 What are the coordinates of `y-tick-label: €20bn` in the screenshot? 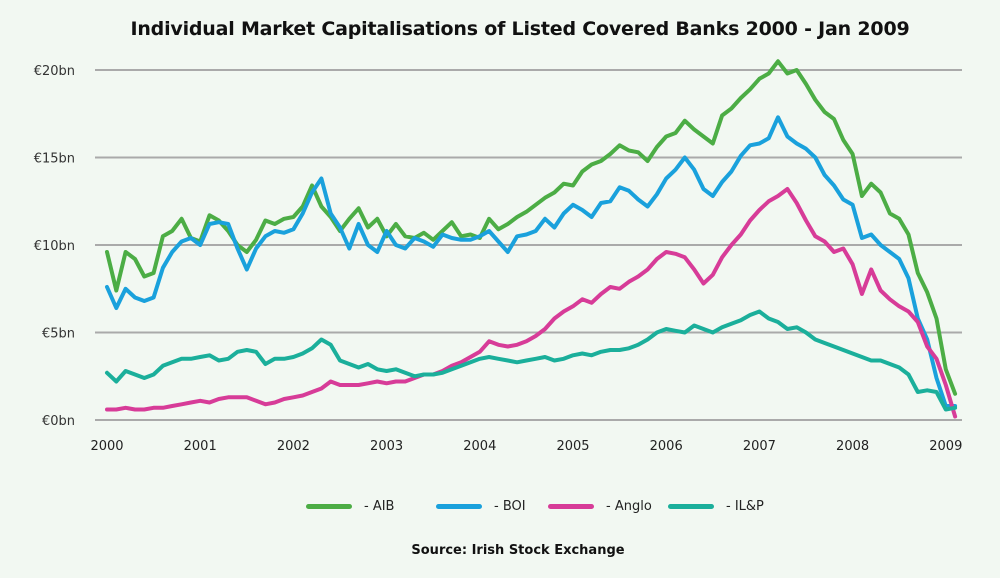 It's located at (54, 71).